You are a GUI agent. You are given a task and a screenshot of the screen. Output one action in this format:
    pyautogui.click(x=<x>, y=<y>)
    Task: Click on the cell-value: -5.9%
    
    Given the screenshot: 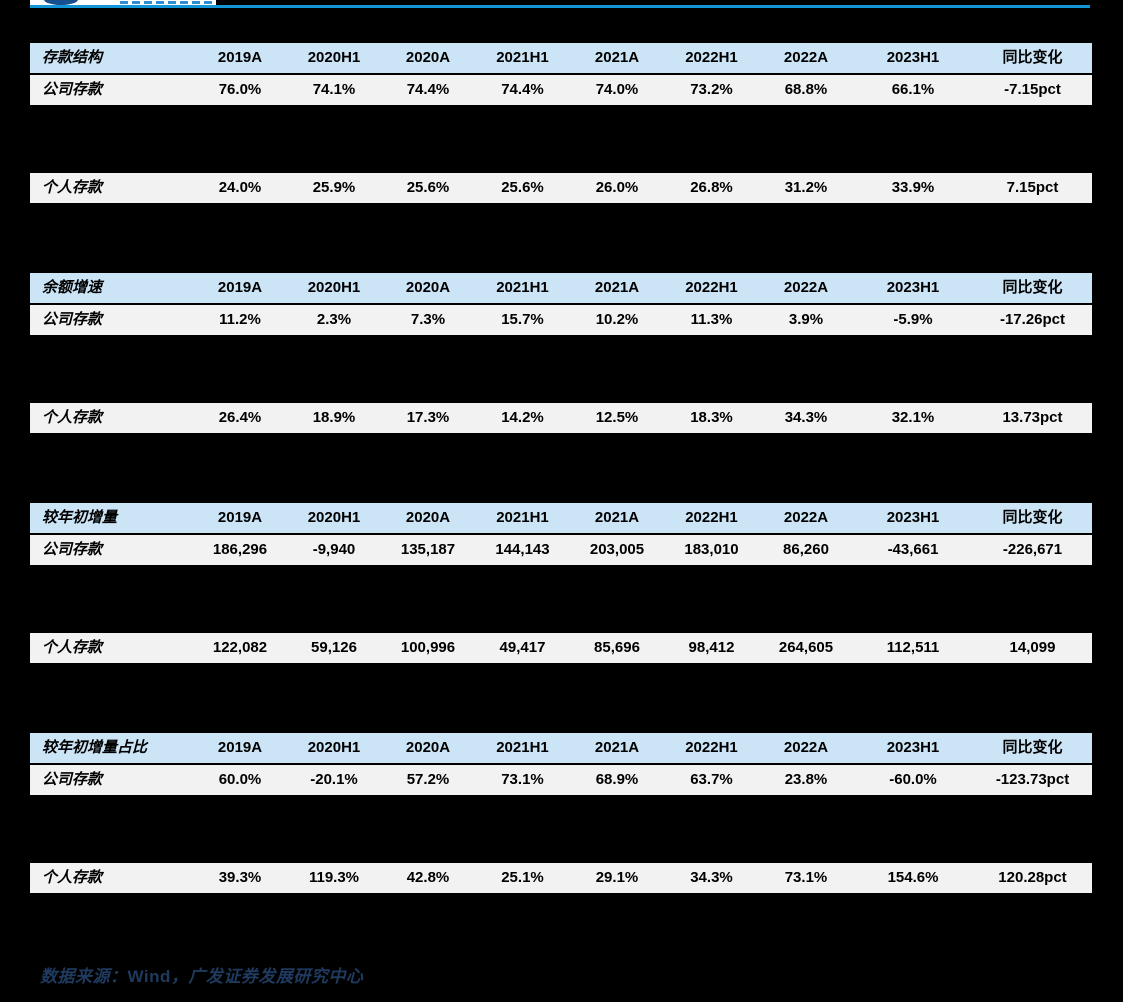 What is the action you would take?
    pyautogui.click(x=913, y=319)
    